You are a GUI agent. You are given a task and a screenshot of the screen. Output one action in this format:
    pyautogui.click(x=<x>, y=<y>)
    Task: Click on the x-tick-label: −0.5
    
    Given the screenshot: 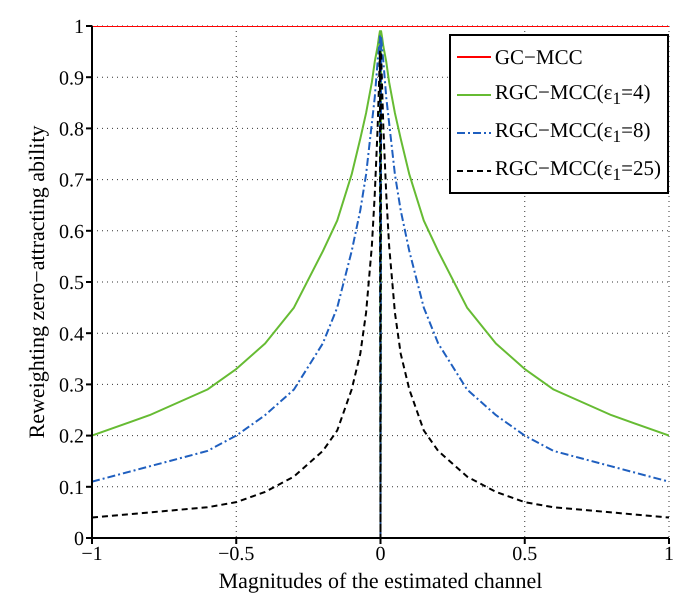 What is the action you would take?
    pyautogui.click(x=236, y=554)
    